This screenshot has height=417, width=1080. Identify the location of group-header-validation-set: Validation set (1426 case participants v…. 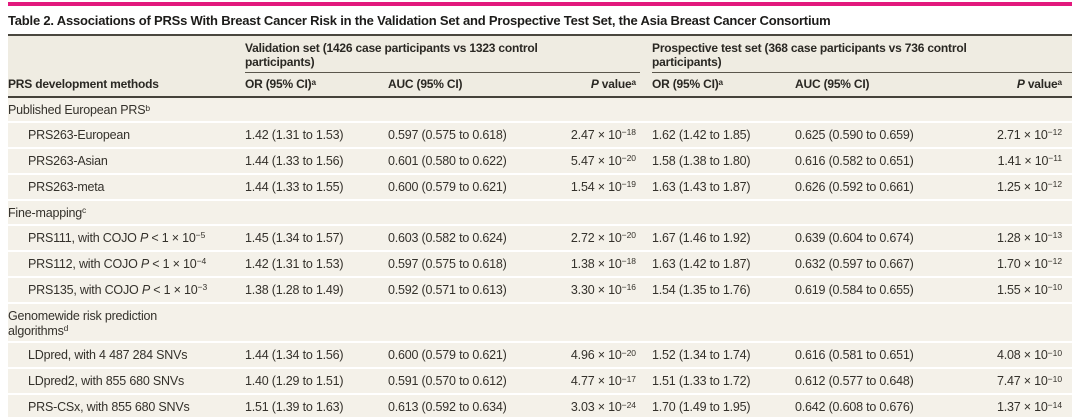
(449, 55).